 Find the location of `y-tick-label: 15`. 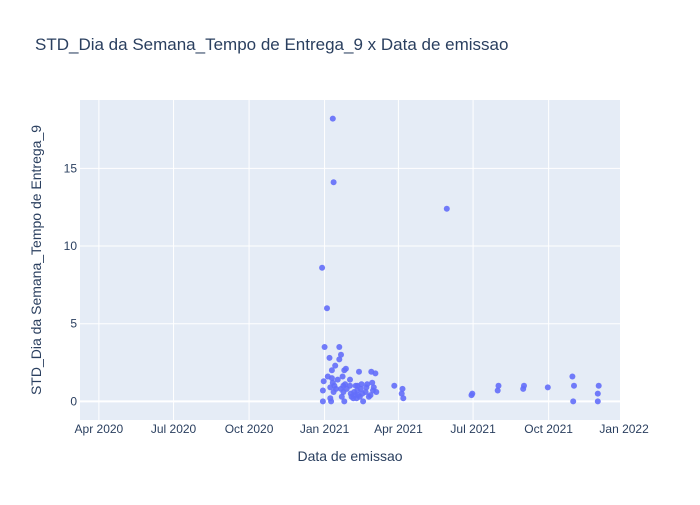

y-tick-label: 15 is located at coordinates (71, 168).